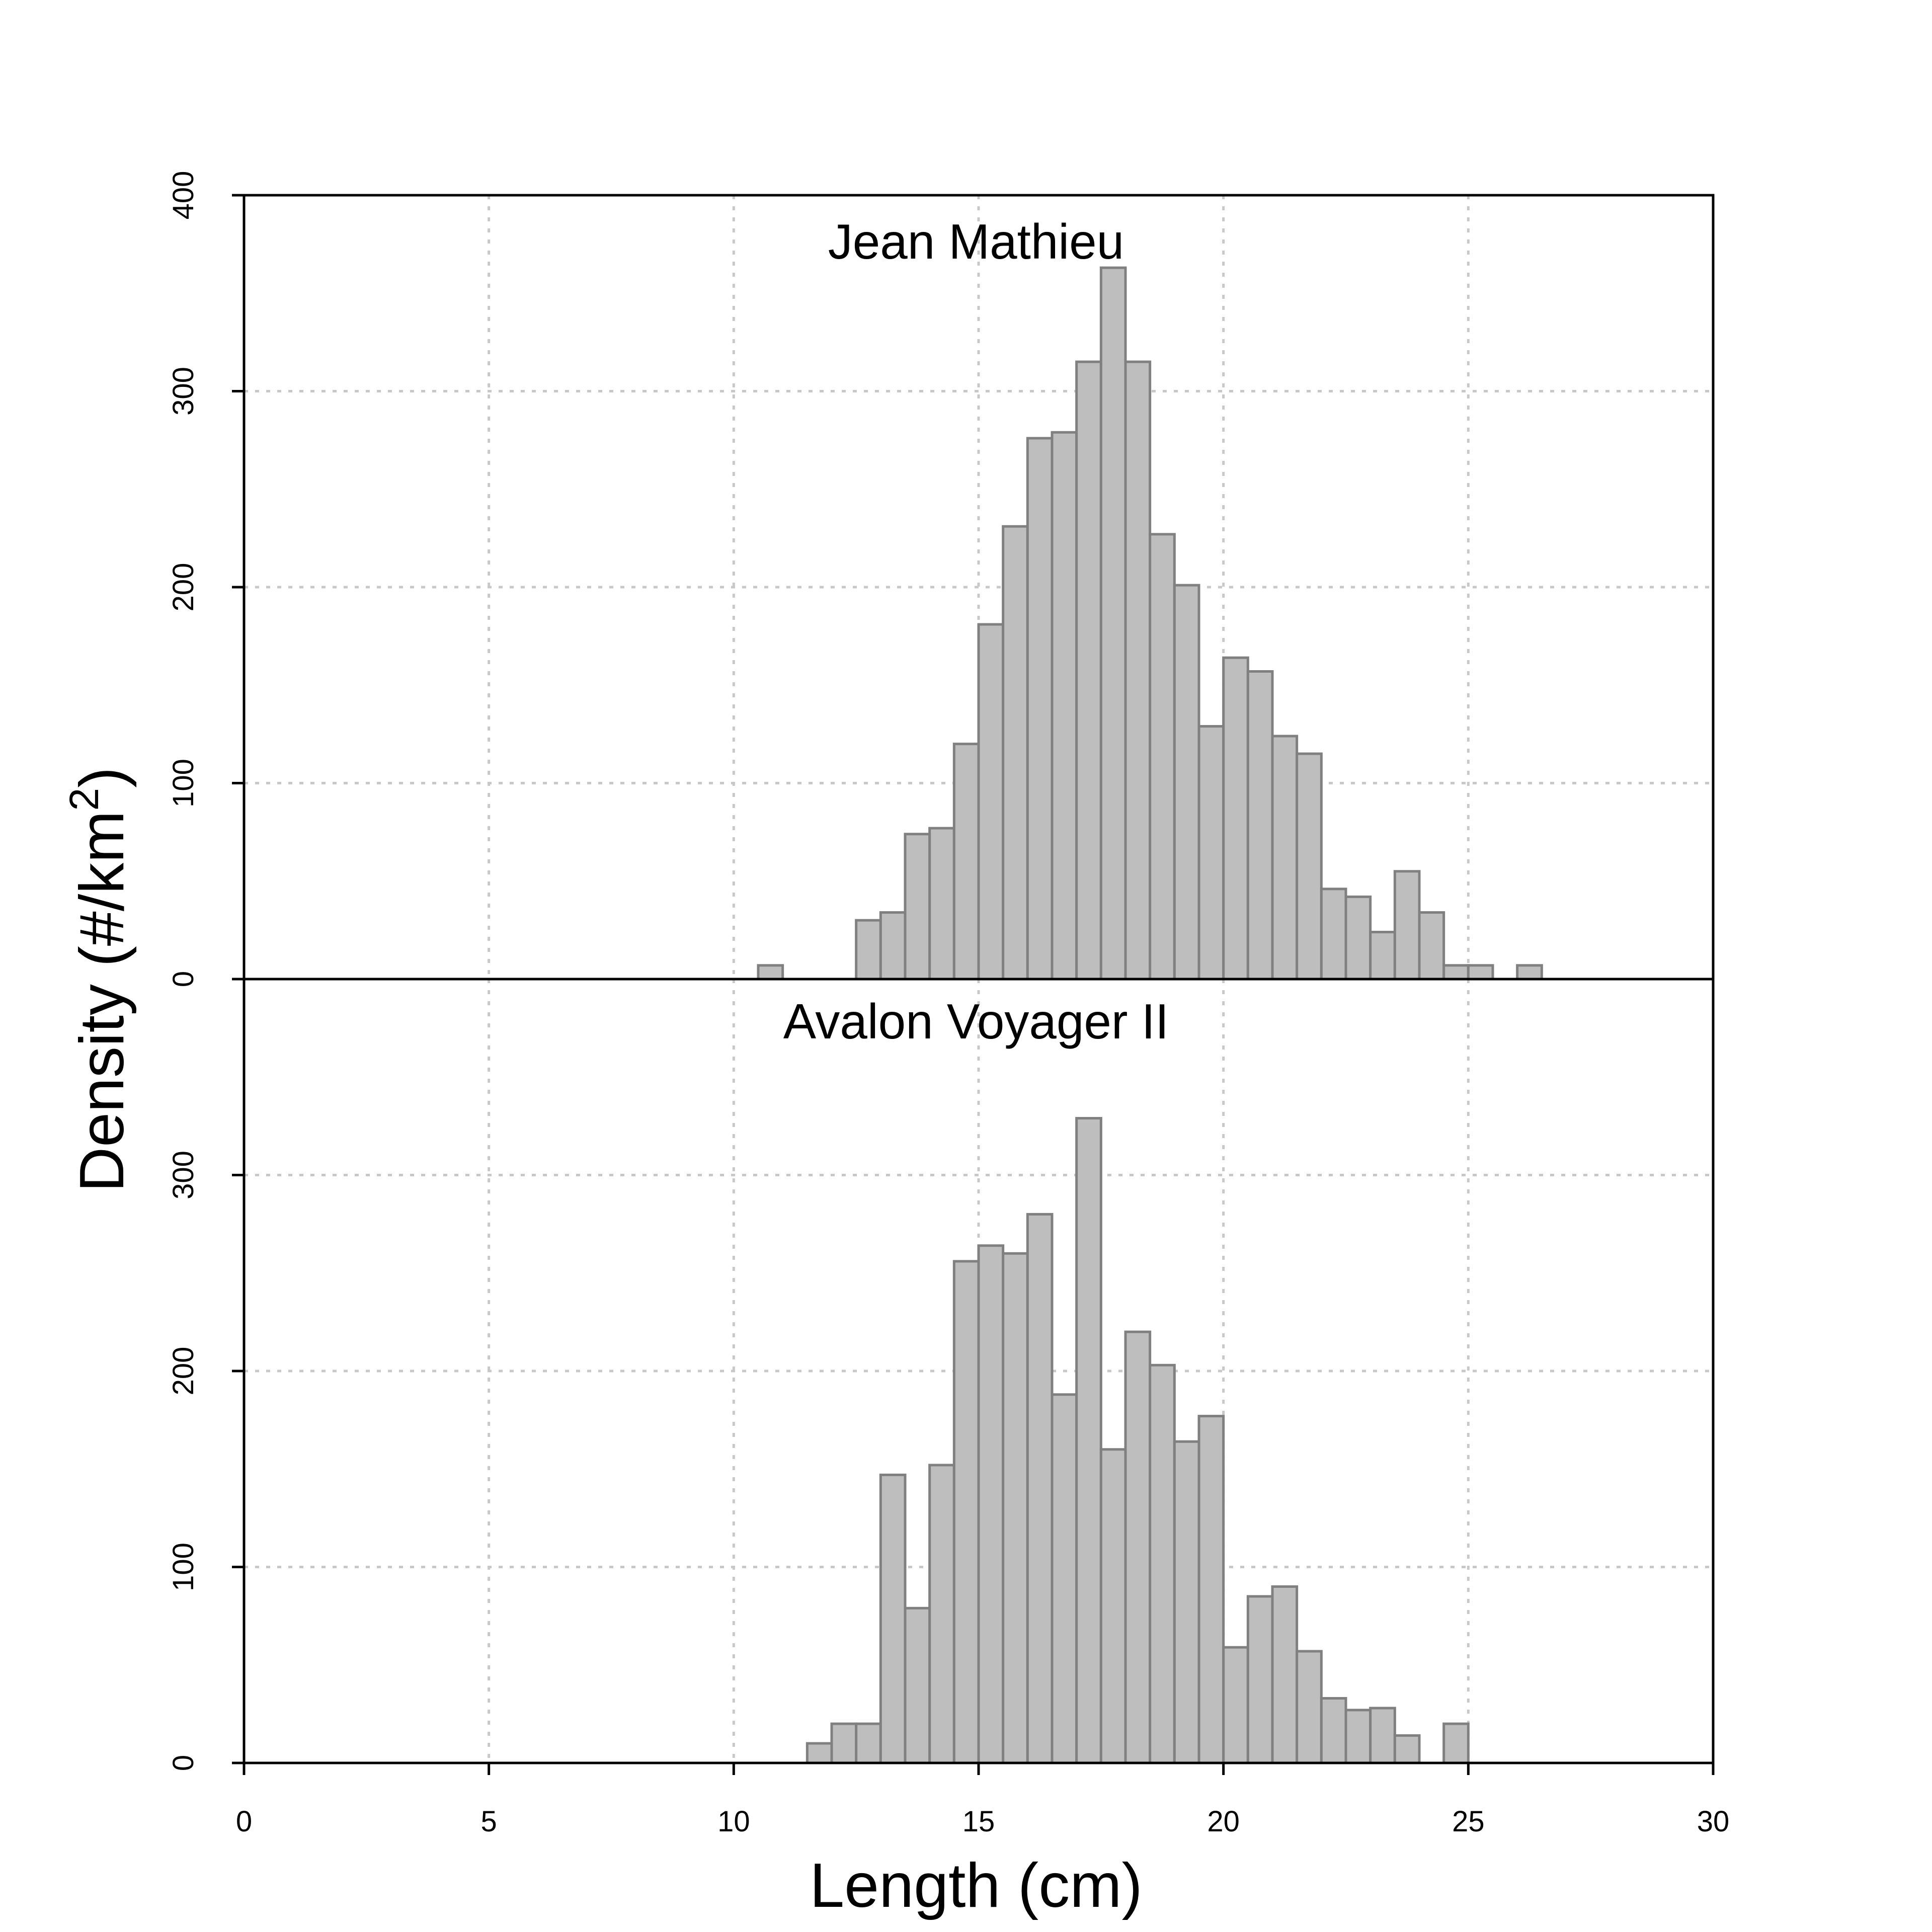 This screenshot has width=1932, height=1932. I want to click on panel-title-bottom: Avalon Voyager II, so click(976, 1022).